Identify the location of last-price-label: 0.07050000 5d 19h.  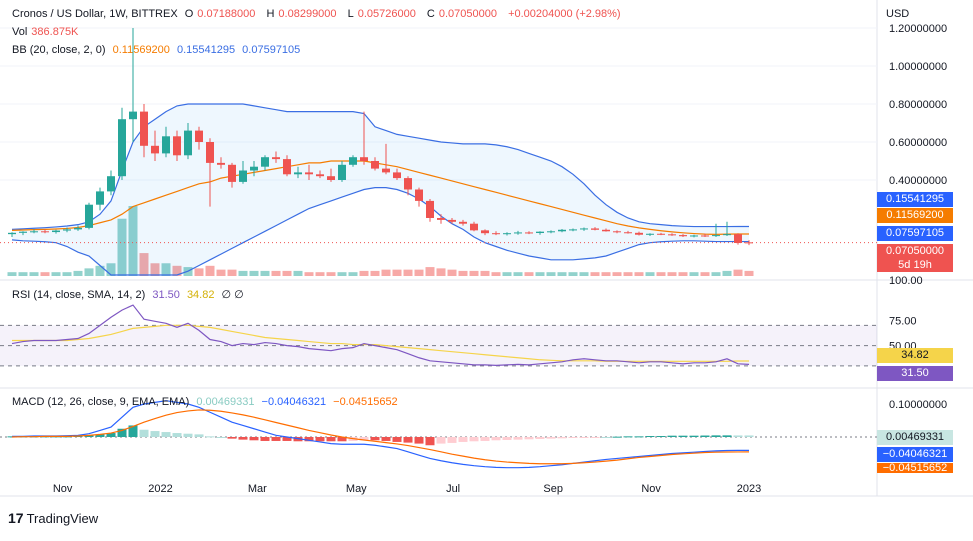
(915, 258).